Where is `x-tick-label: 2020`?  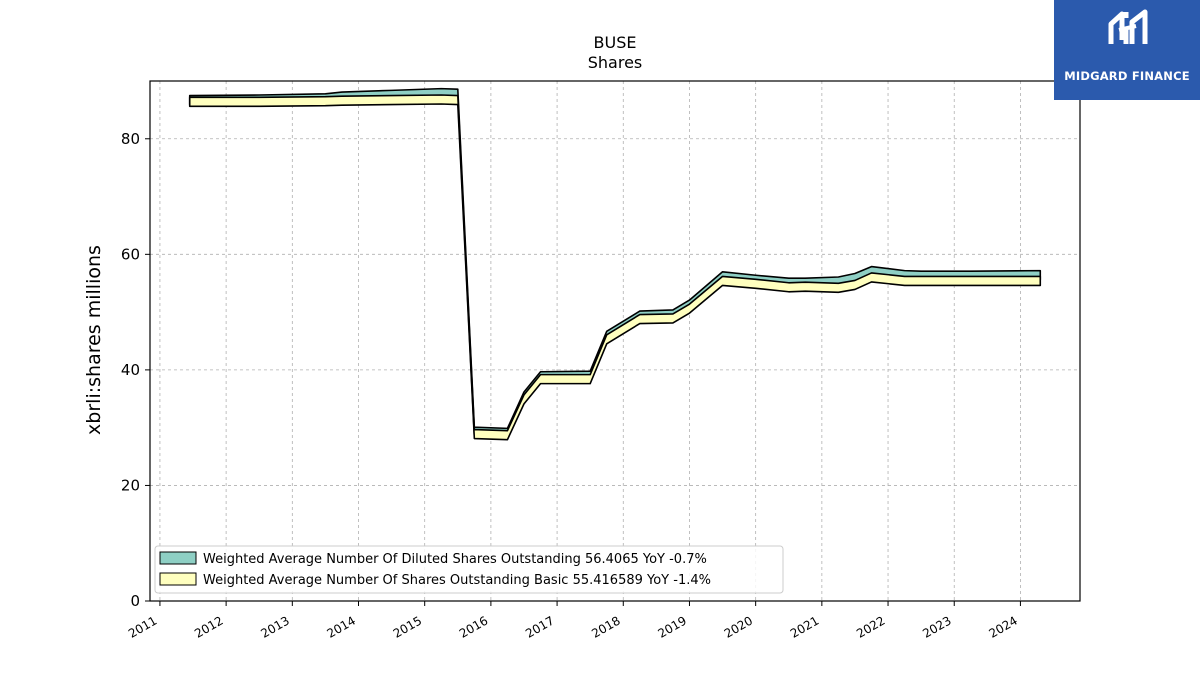 x-tick-label: 2020 is located at coordinates (738, 626).